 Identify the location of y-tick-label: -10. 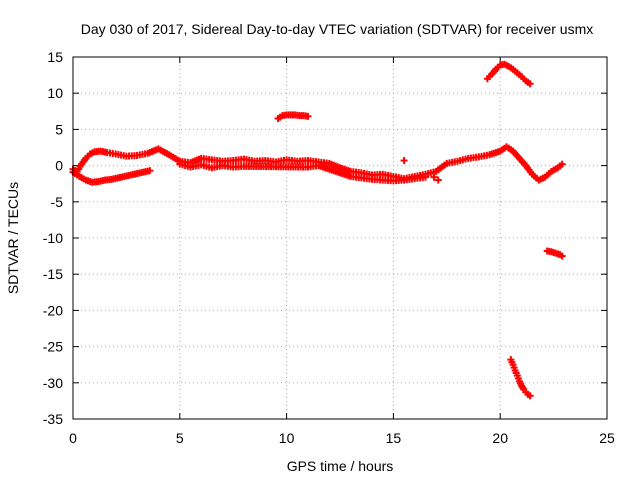
(53, 238).